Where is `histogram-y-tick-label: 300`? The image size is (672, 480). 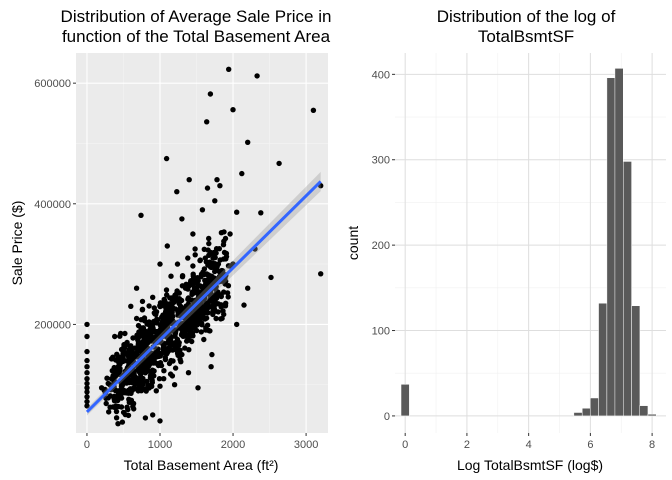 histogram-y-tick-label: 300 is located at coordinates (381, 161).